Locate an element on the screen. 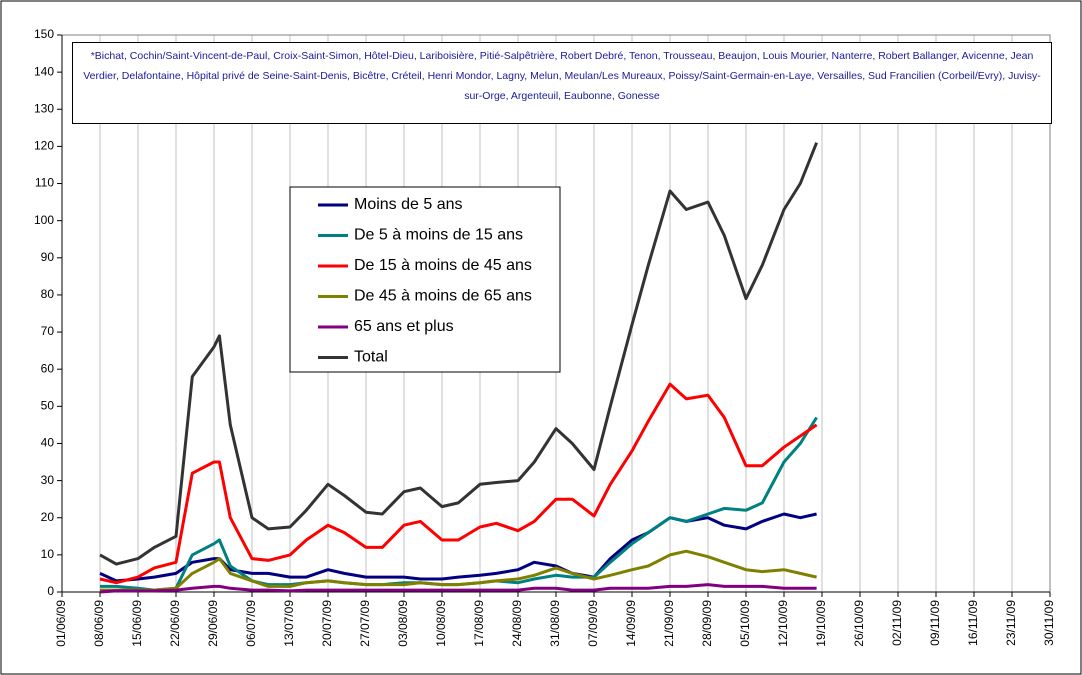 This screenshot has width=1082, height=675. x-tick-label: 30/11/09 is located at coordinates (1049, 623).